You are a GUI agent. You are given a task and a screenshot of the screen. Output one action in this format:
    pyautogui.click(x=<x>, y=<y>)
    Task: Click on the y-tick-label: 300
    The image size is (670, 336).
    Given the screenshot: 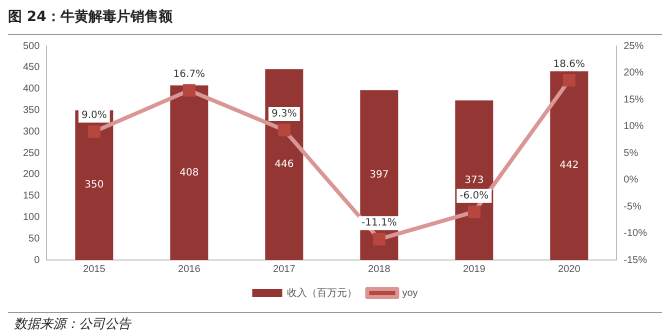 What is the action you would take?
    pyautogui.click(x=31, y=132)
    